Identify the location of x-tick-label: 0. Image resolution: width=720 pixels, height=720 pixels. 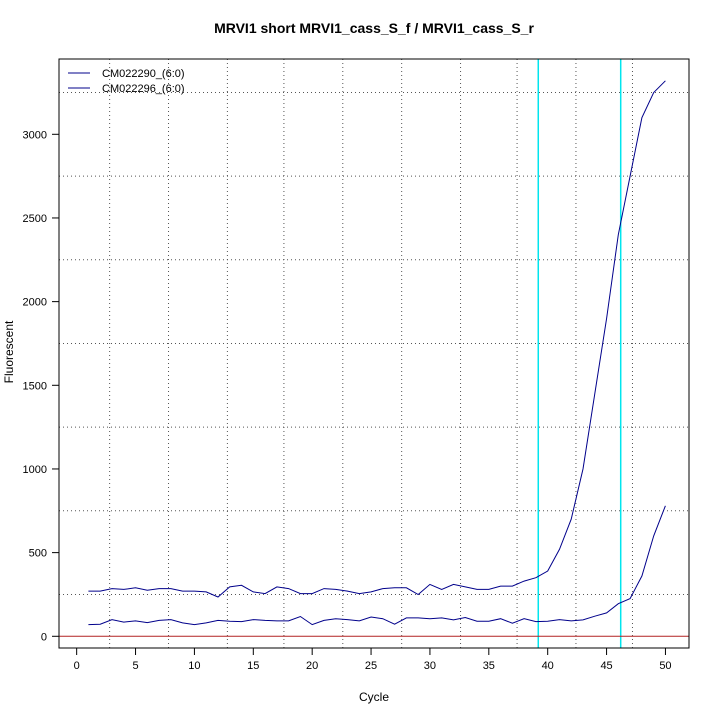
(77, 666).